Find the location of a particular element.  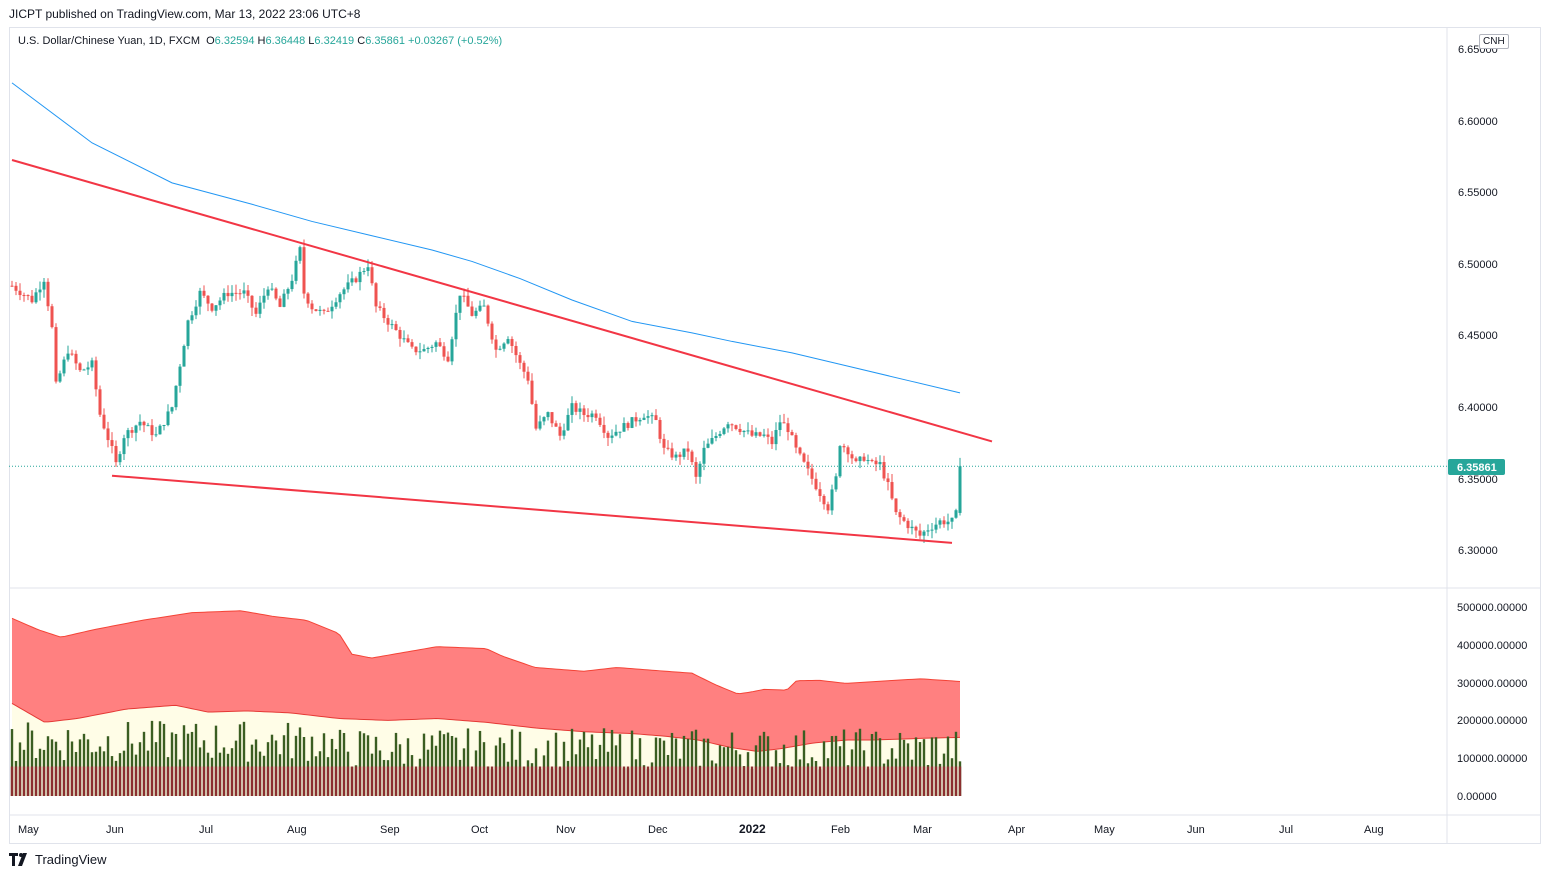

volume-band-upper-edge is located at coordinates (486, 652).